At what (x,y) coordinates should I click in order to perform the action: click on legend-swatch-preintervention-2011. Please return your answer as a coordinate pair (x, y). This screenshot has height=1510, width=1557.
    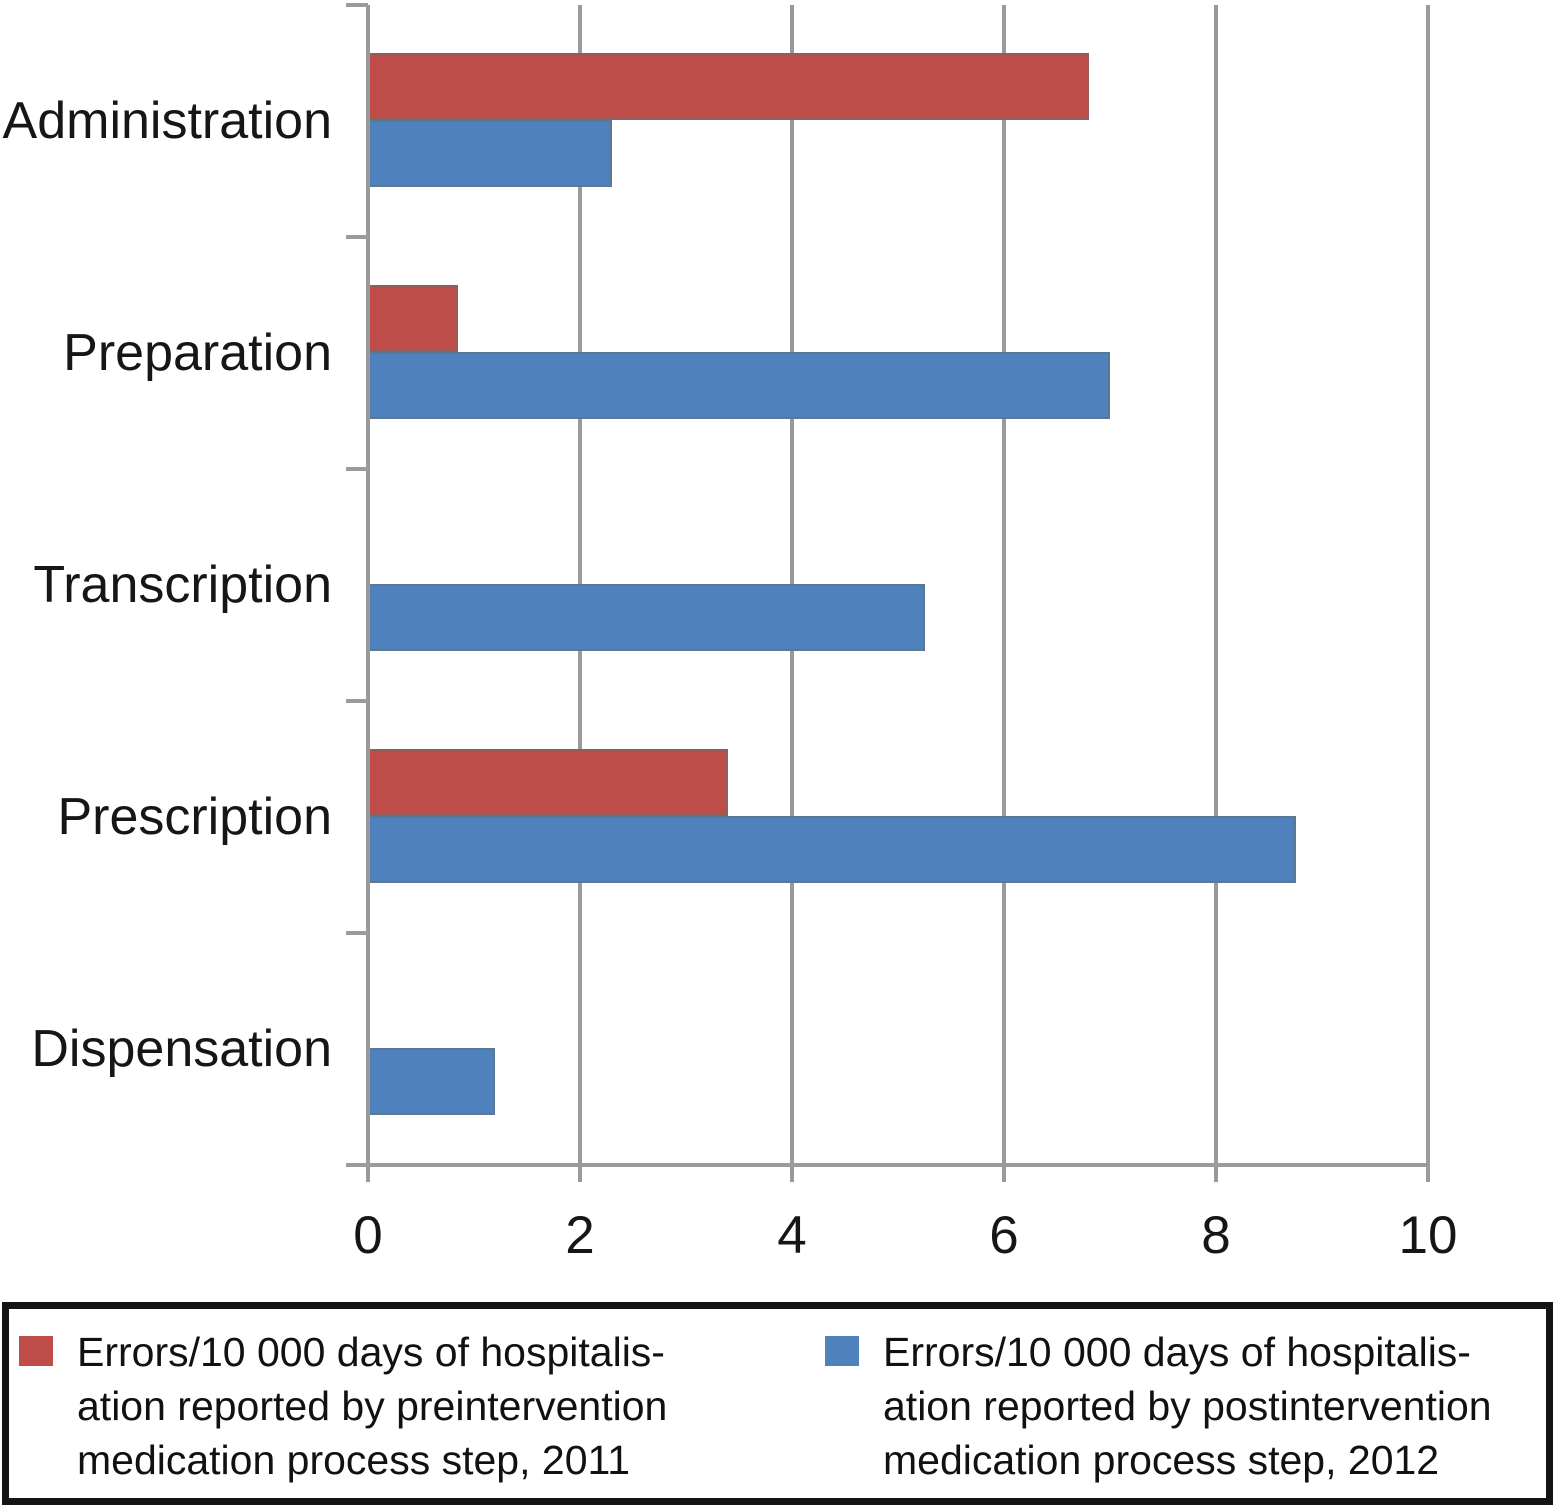
    Looking at the image, I should click on (36, 1351).